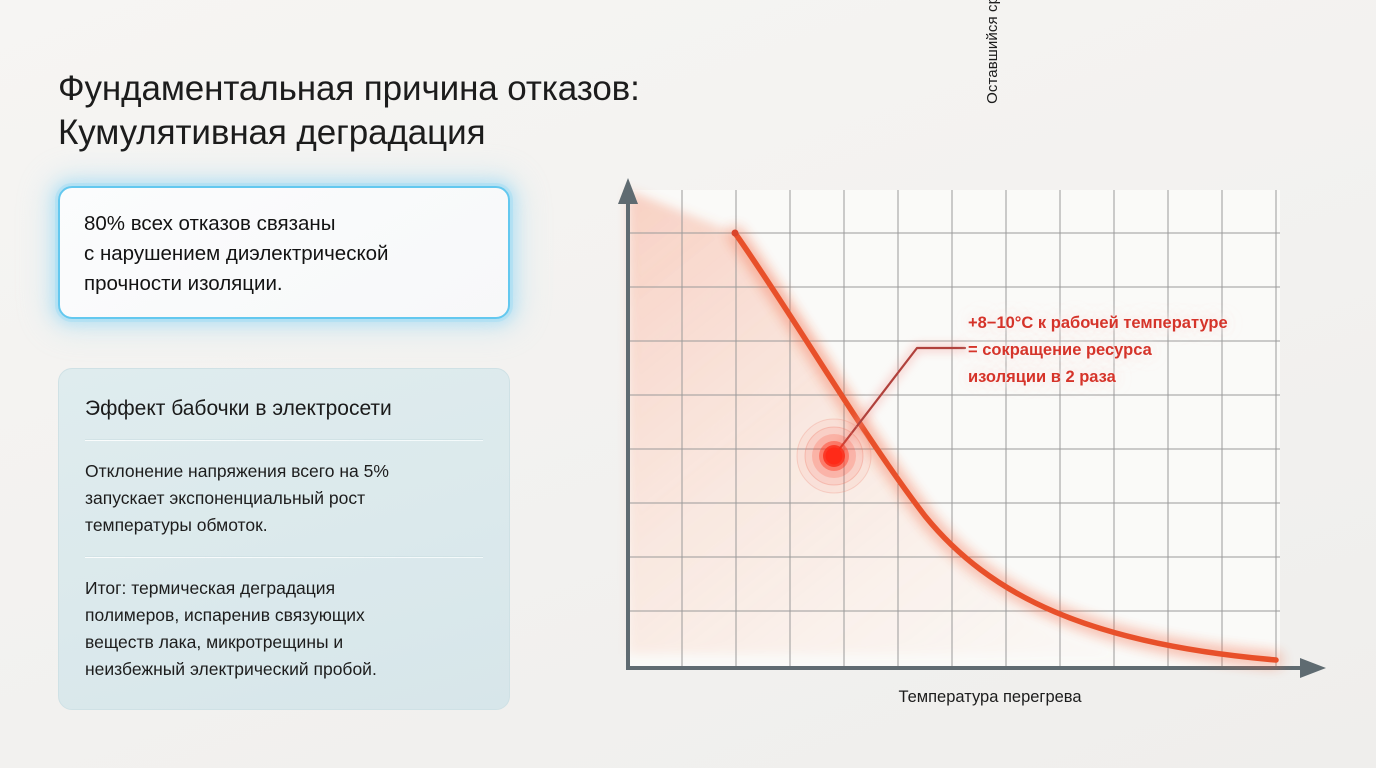  I want to click on card-divider-top, so click(284, 440).